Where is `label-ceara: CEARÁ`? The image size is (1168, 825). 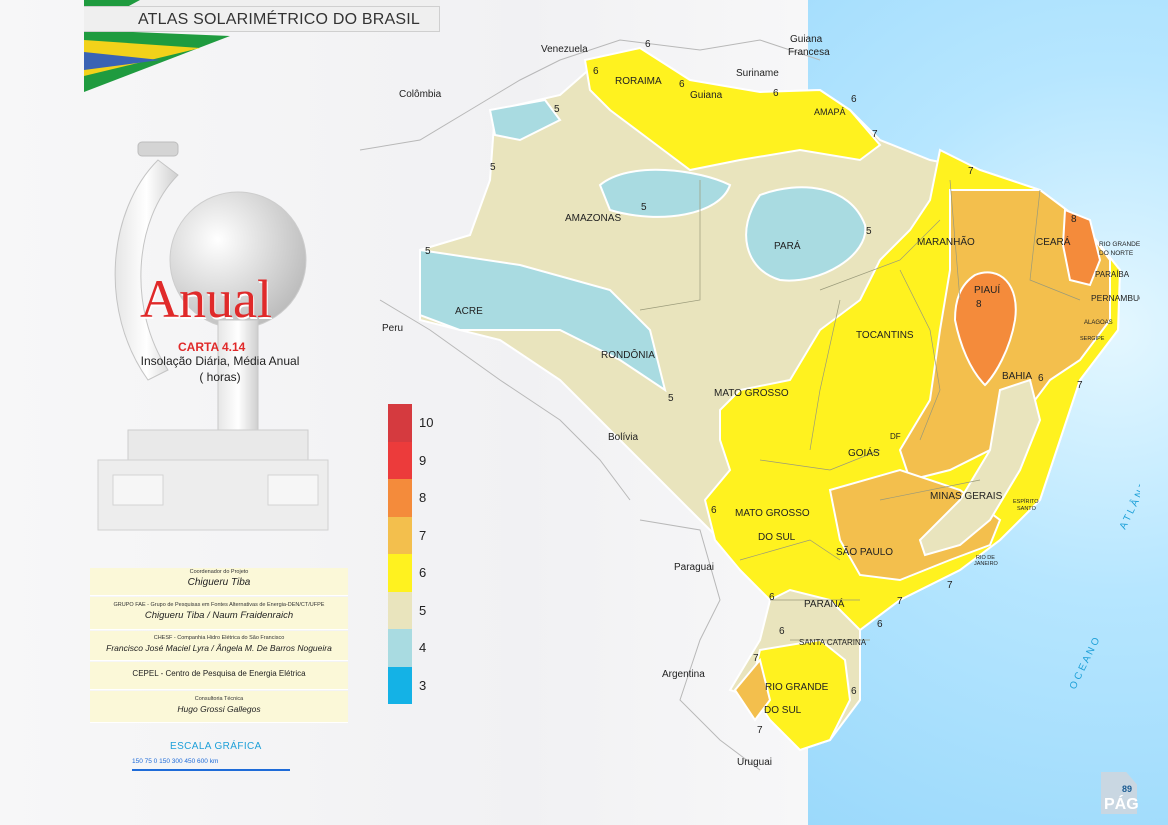
label-ceara: CEARÁ is located at coordinates (1053, 241).